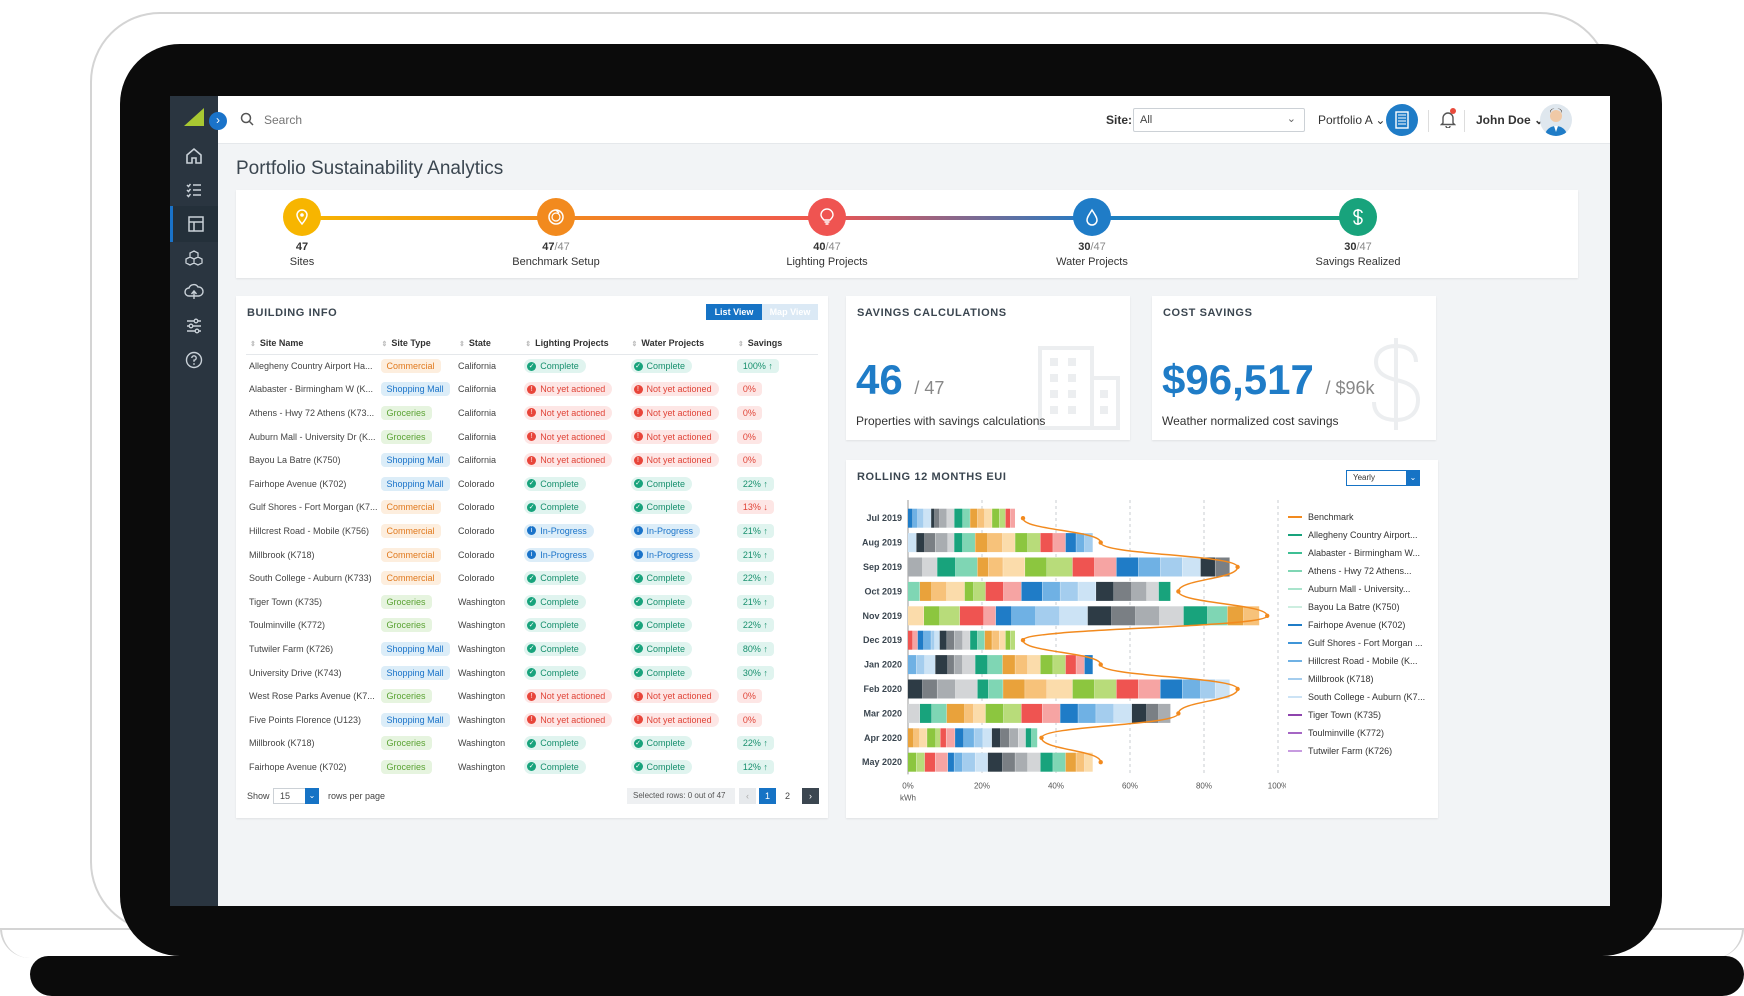 This screenshot has height=996, width=1744. What do you see at coordinates (1356, 625) in the screenshot?
I see `legend-item: Fairhope Avenue (K702)` at bounding box center [1356, 625].